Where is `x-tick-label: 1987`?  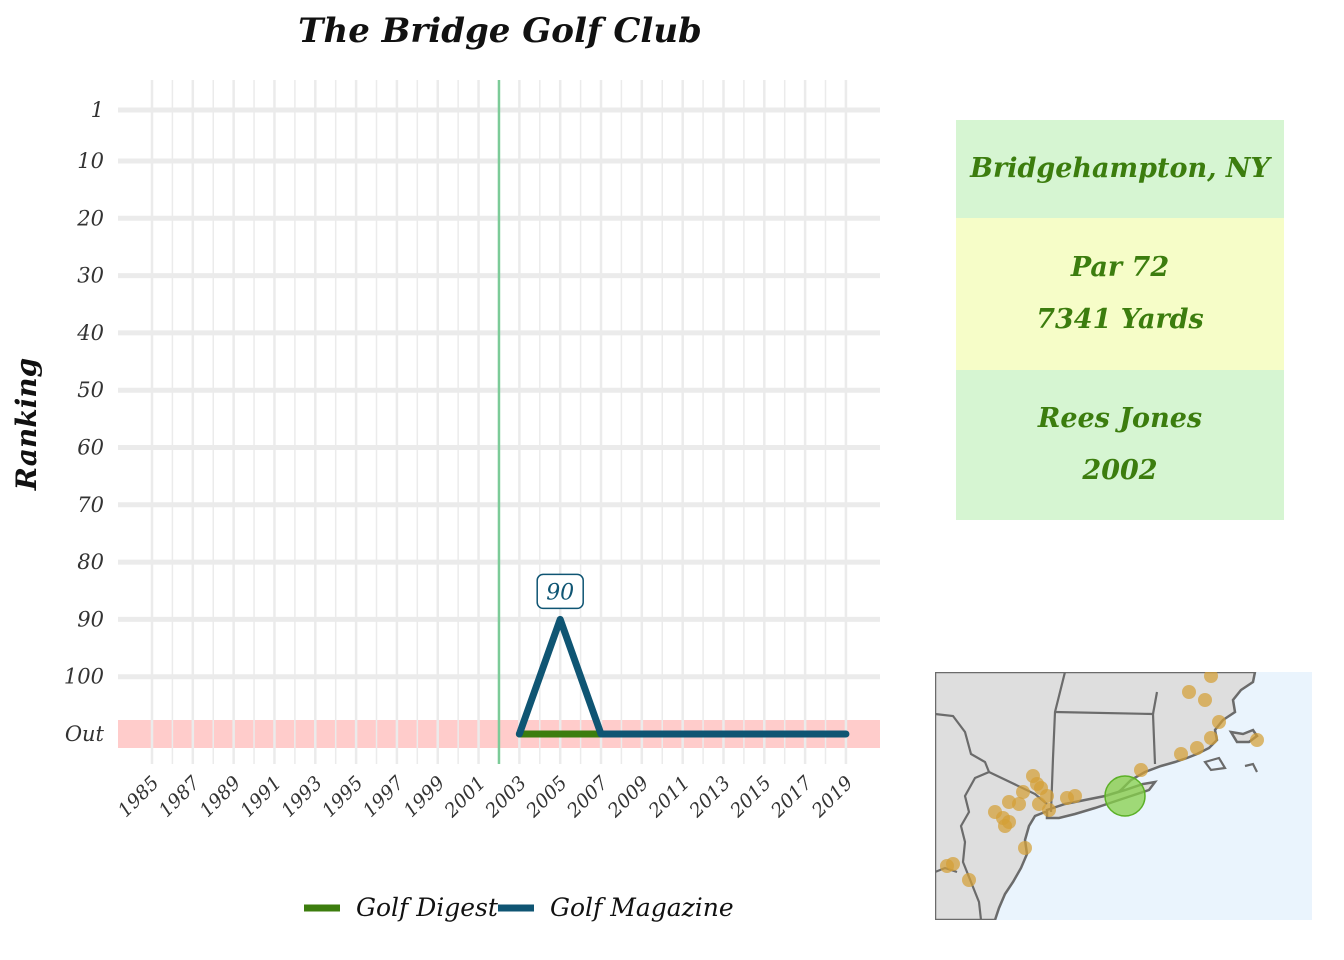
x-tick-label: 1987 is located at coordinates (180, 796).